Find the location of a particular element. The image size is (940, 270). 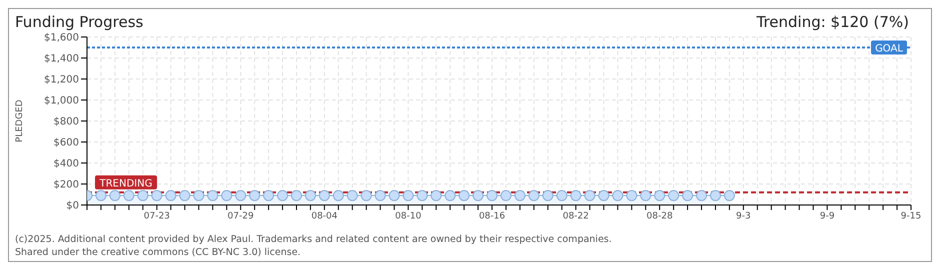

x-tick-label: 9-15 is located at coordinates (911, 216).